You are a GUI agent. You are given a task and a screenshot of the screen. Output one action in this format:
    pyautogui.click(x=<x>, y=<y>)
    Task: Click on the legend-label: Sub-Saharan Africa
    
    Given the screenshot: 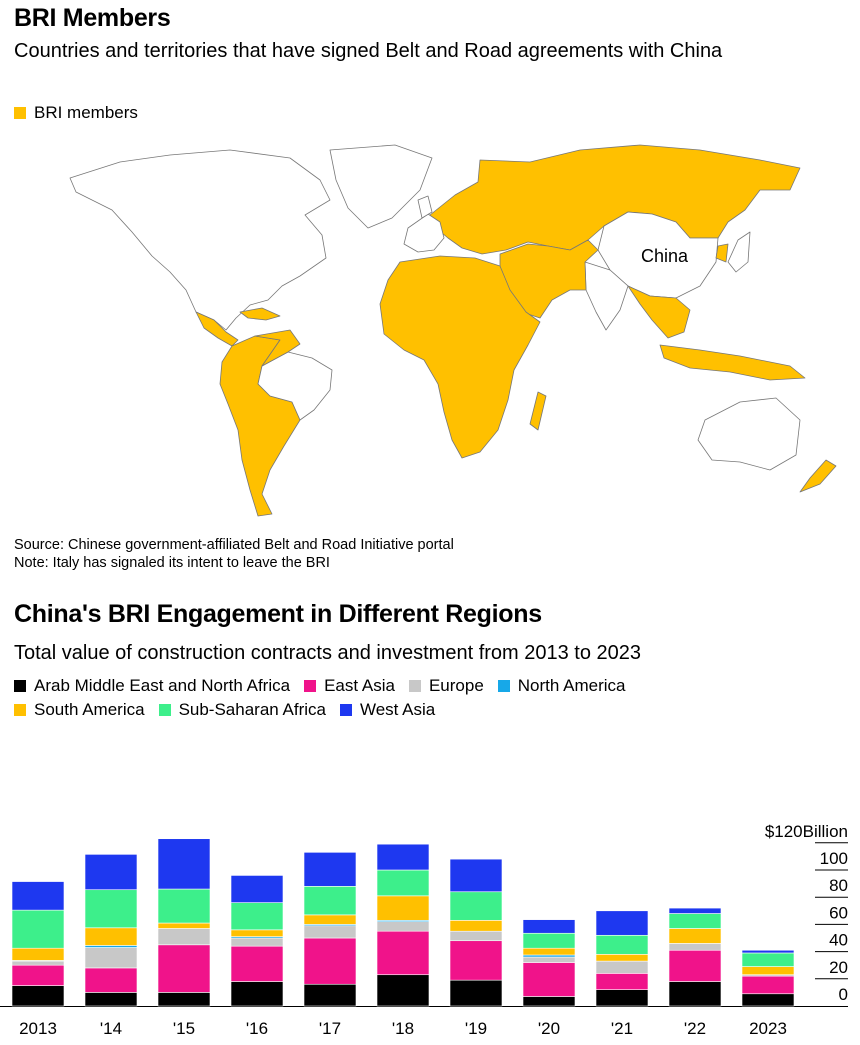 What is the action you would take?
    pyautogui.click(x=252, y=709)
    